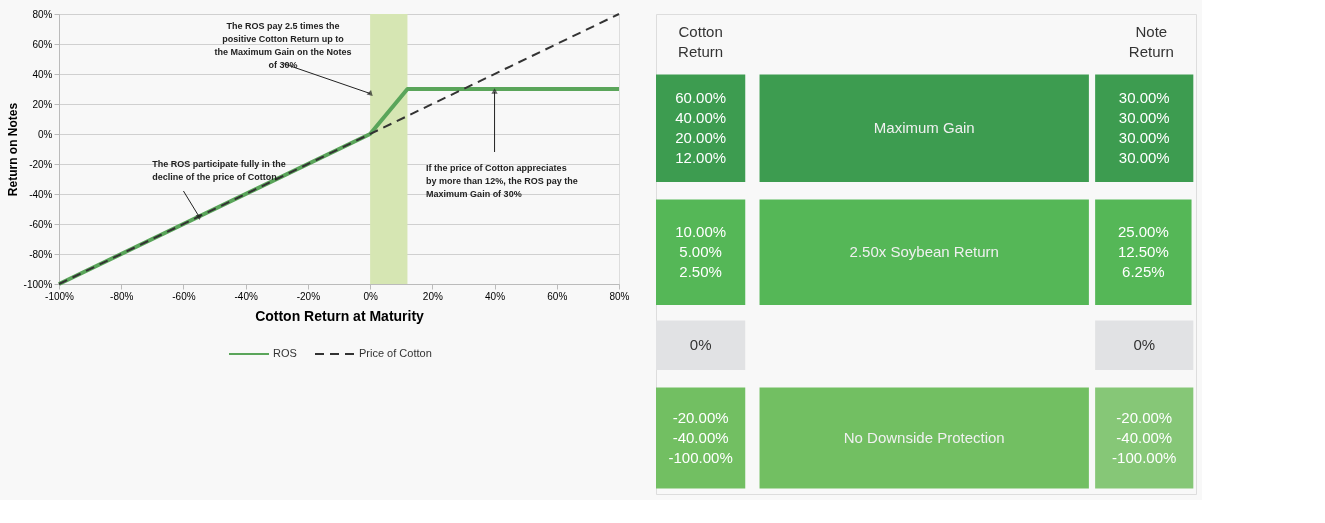 The image size is (1325, 523). What do you see at coordinates (395, 353) in the screenshot?
I see `legend-label: Price of Cotton` at bounding box center [395, 353].